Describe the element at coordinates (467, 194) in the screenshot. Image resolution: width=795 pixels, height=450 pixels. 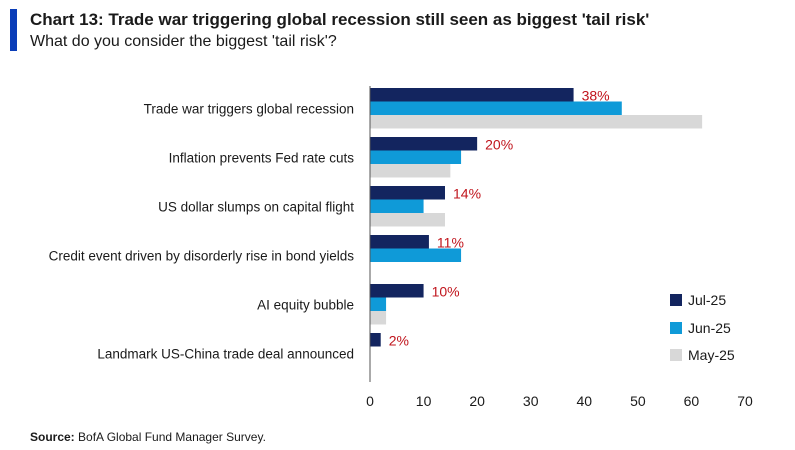
I see `data-label: 14%` at that location.